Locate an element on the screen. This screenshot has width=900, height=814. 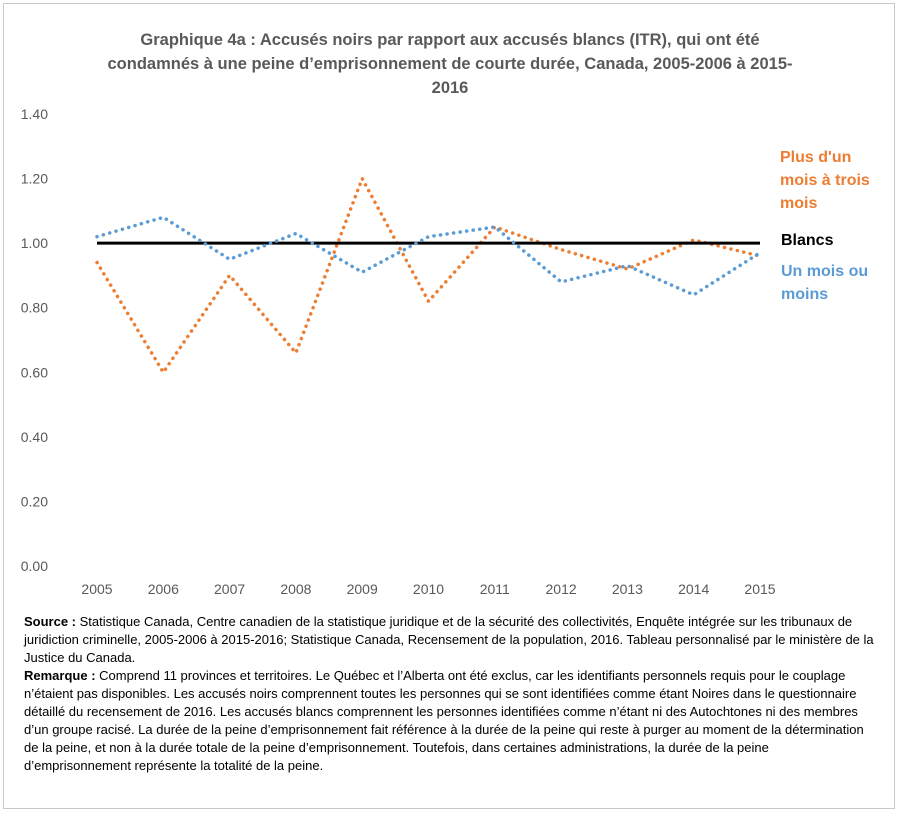
y-tick-label: 1.40 is located at coordinates (34, 114).